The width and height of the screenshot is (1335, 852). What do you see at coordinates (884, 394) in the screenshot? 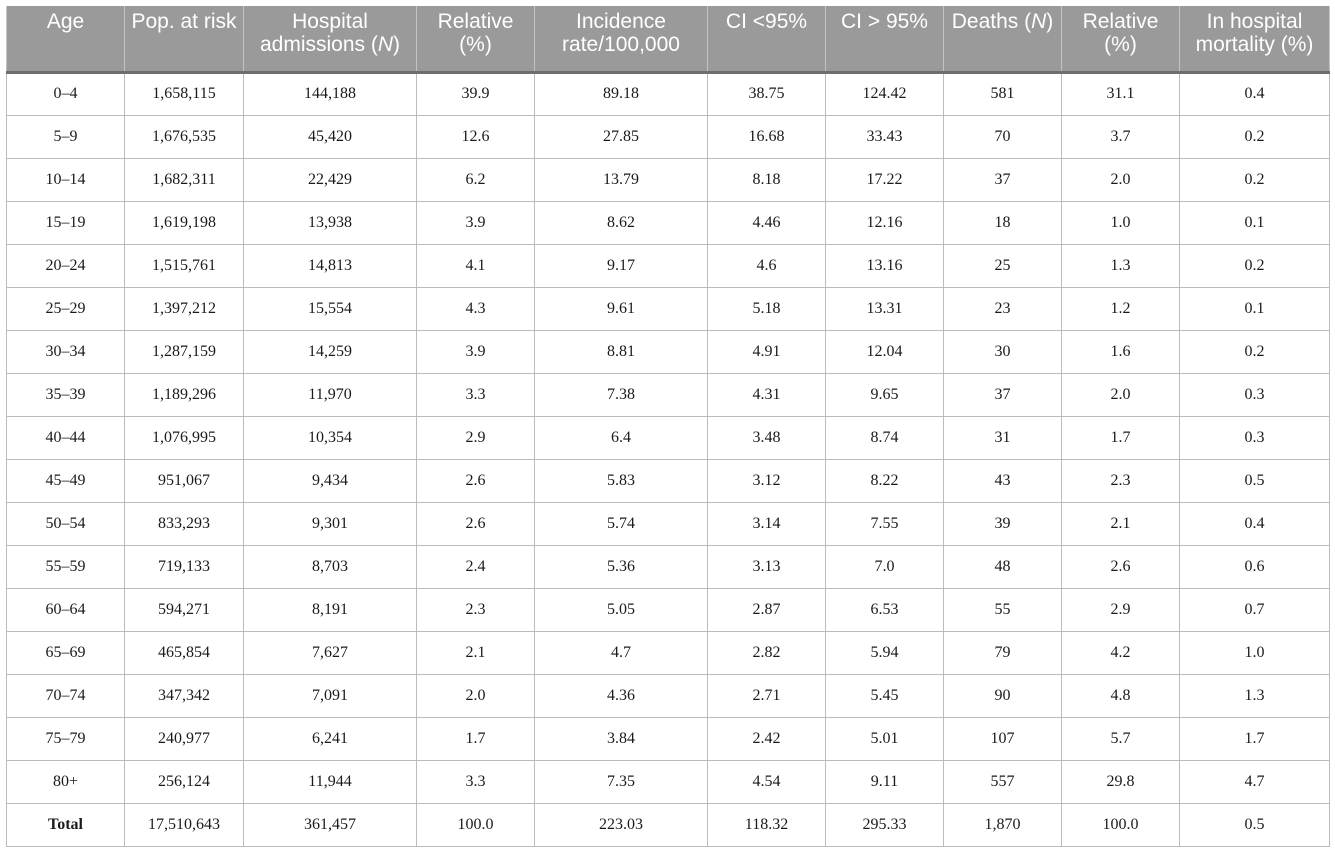
I see `ci-upper-cell: 9.65` at bounding box center [884, 394].